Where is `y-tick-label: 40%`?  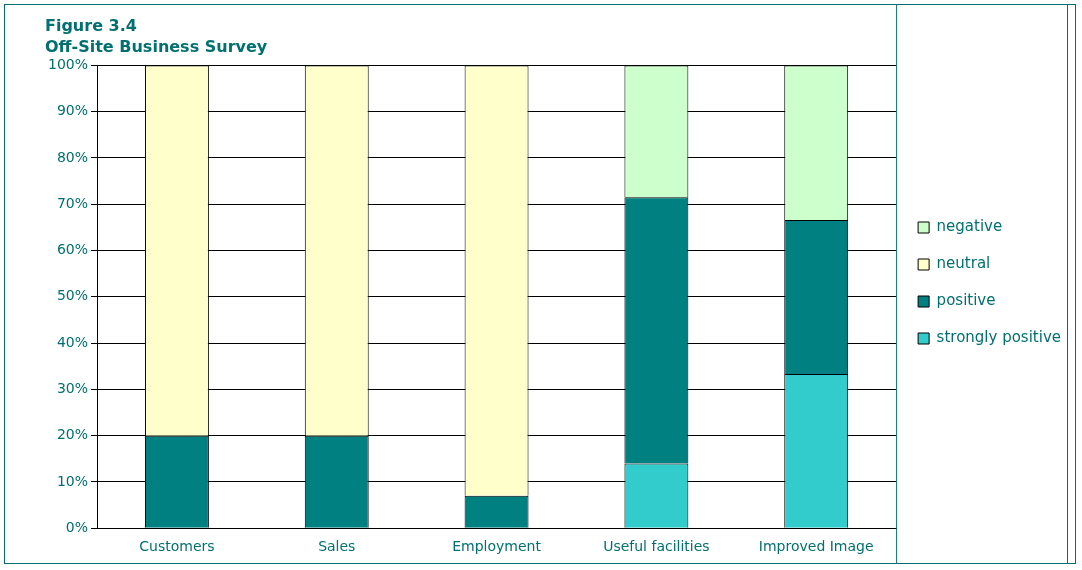 y-tick-label: 40% is located at coordinates (72, 341).